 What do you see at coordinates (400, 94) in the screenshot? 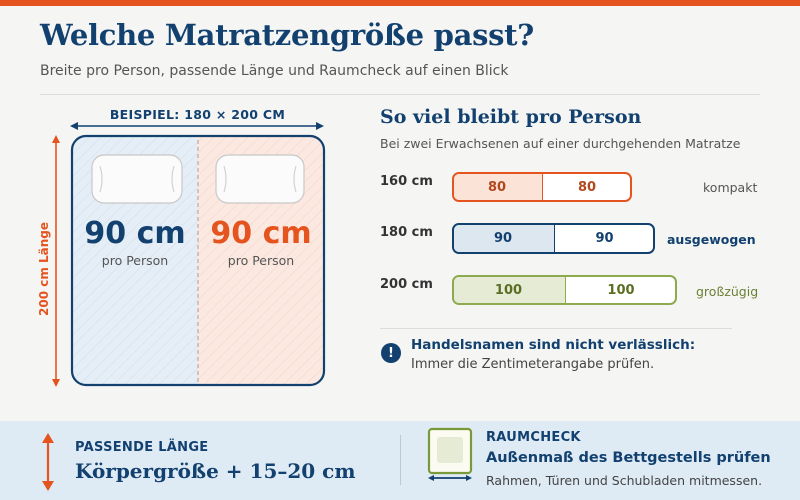
I see `header-divider` at bounding box center [400, 94].